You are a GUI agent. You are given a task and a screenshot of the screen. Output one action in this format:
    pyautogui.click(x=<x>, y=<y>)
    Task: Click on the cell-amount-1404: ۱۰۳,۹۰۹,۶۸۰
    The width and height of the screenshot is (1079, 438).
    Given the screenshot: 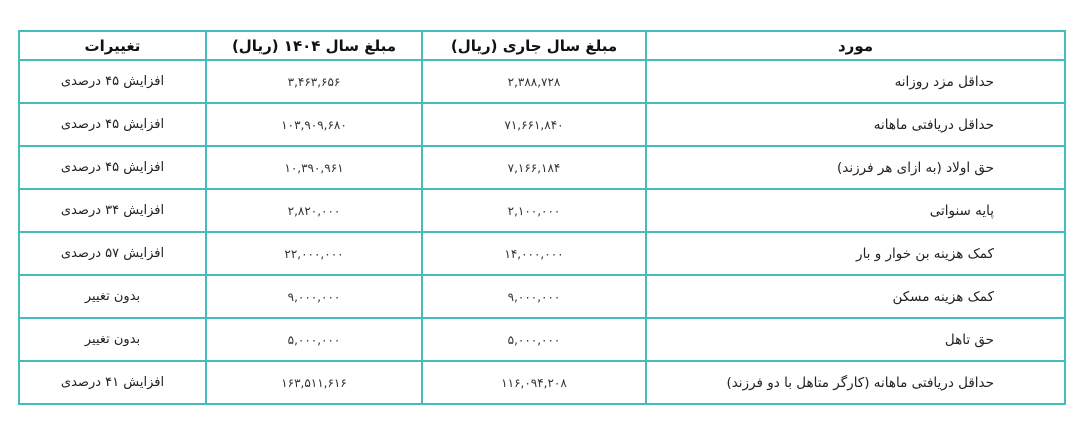 What is the action you would take?
    pyautogui.click(x=314, y=124)
    